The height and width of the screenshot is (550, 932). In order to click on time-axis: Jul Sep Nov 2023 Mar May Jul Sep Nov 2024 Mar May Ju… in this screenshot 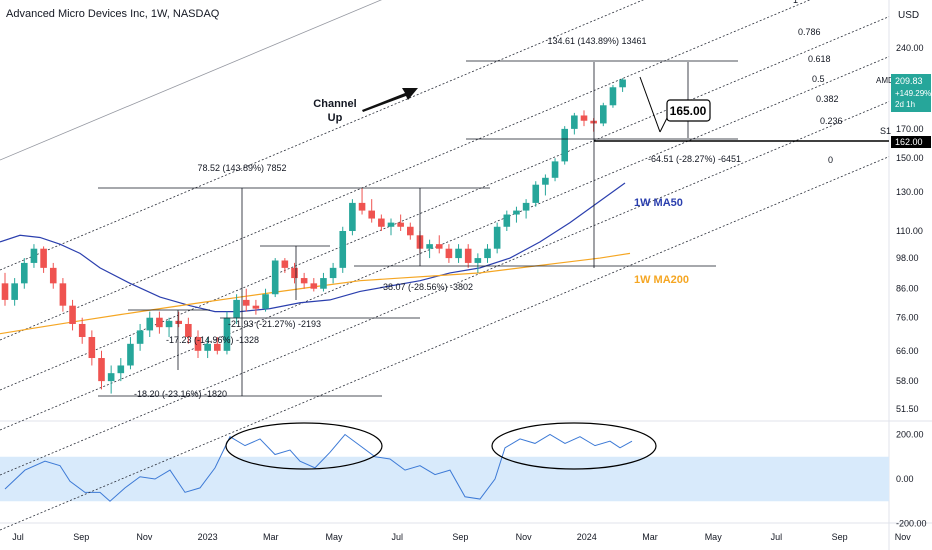, I will do `click(461, 537)`.